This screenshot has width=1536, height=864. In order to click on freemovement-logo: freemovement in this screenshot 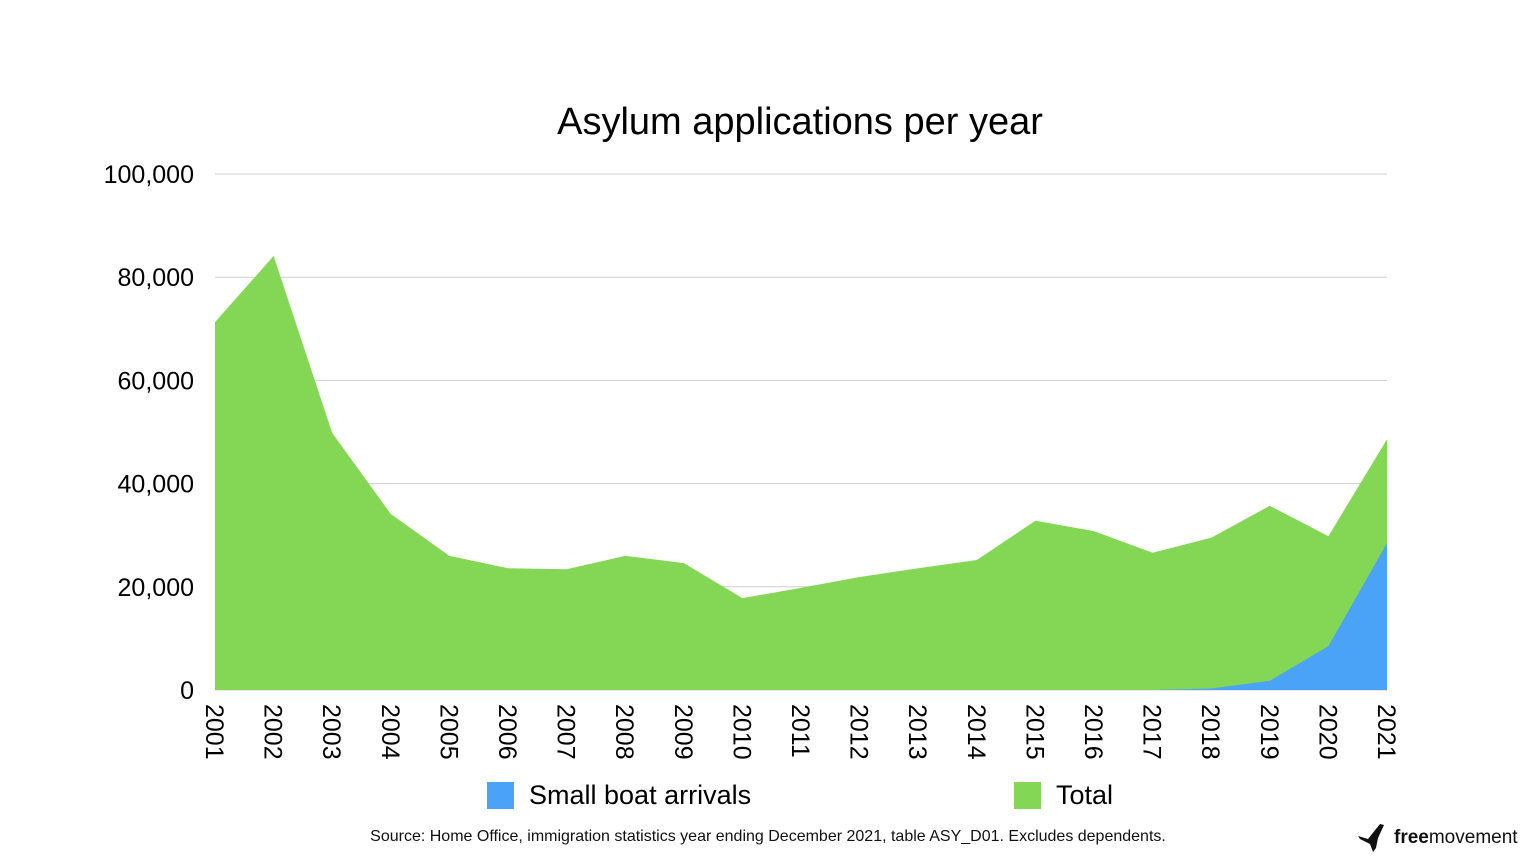, I will do `click(1437, 838)`.